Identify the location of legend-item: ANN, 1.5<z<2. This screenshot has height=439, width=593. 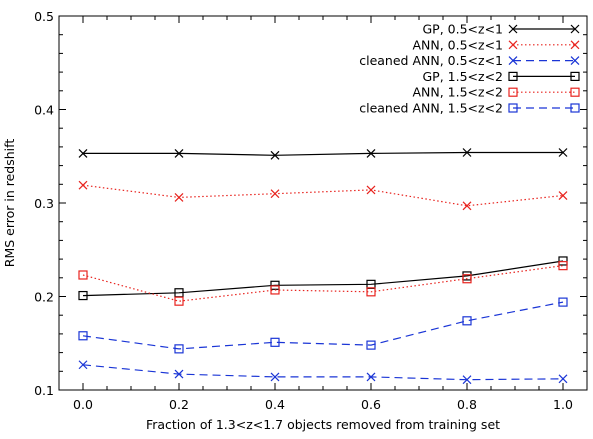
(496, 92).